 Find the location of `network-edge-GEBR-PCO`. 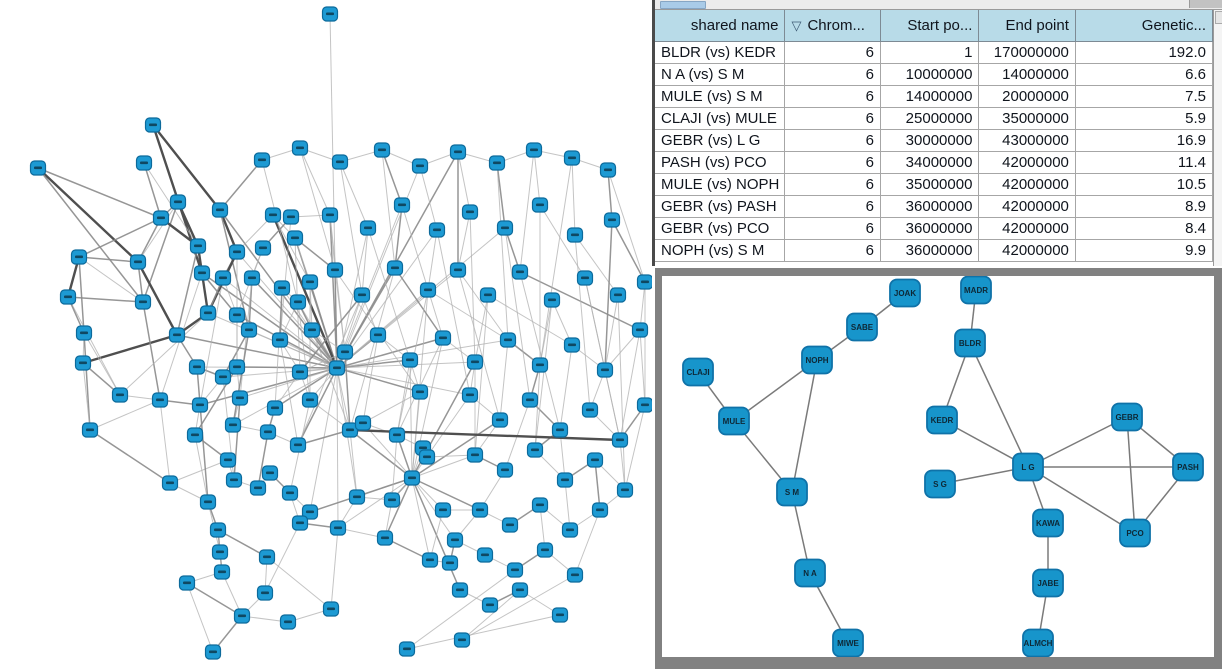

network-edge-GEBR-PCO is located at coordinates (1131, 475).